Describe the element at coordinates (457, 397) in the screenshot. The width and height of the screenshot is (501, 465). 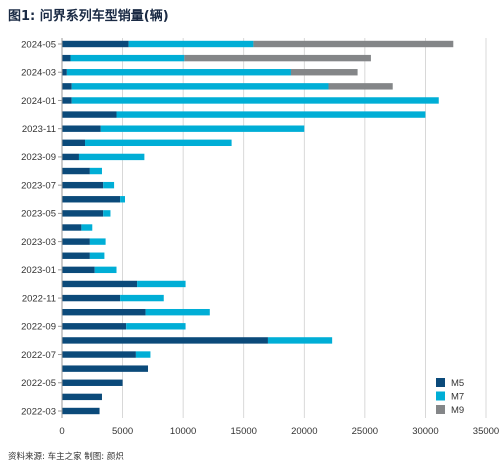
I see `legend-label-M7: M7` at that location.